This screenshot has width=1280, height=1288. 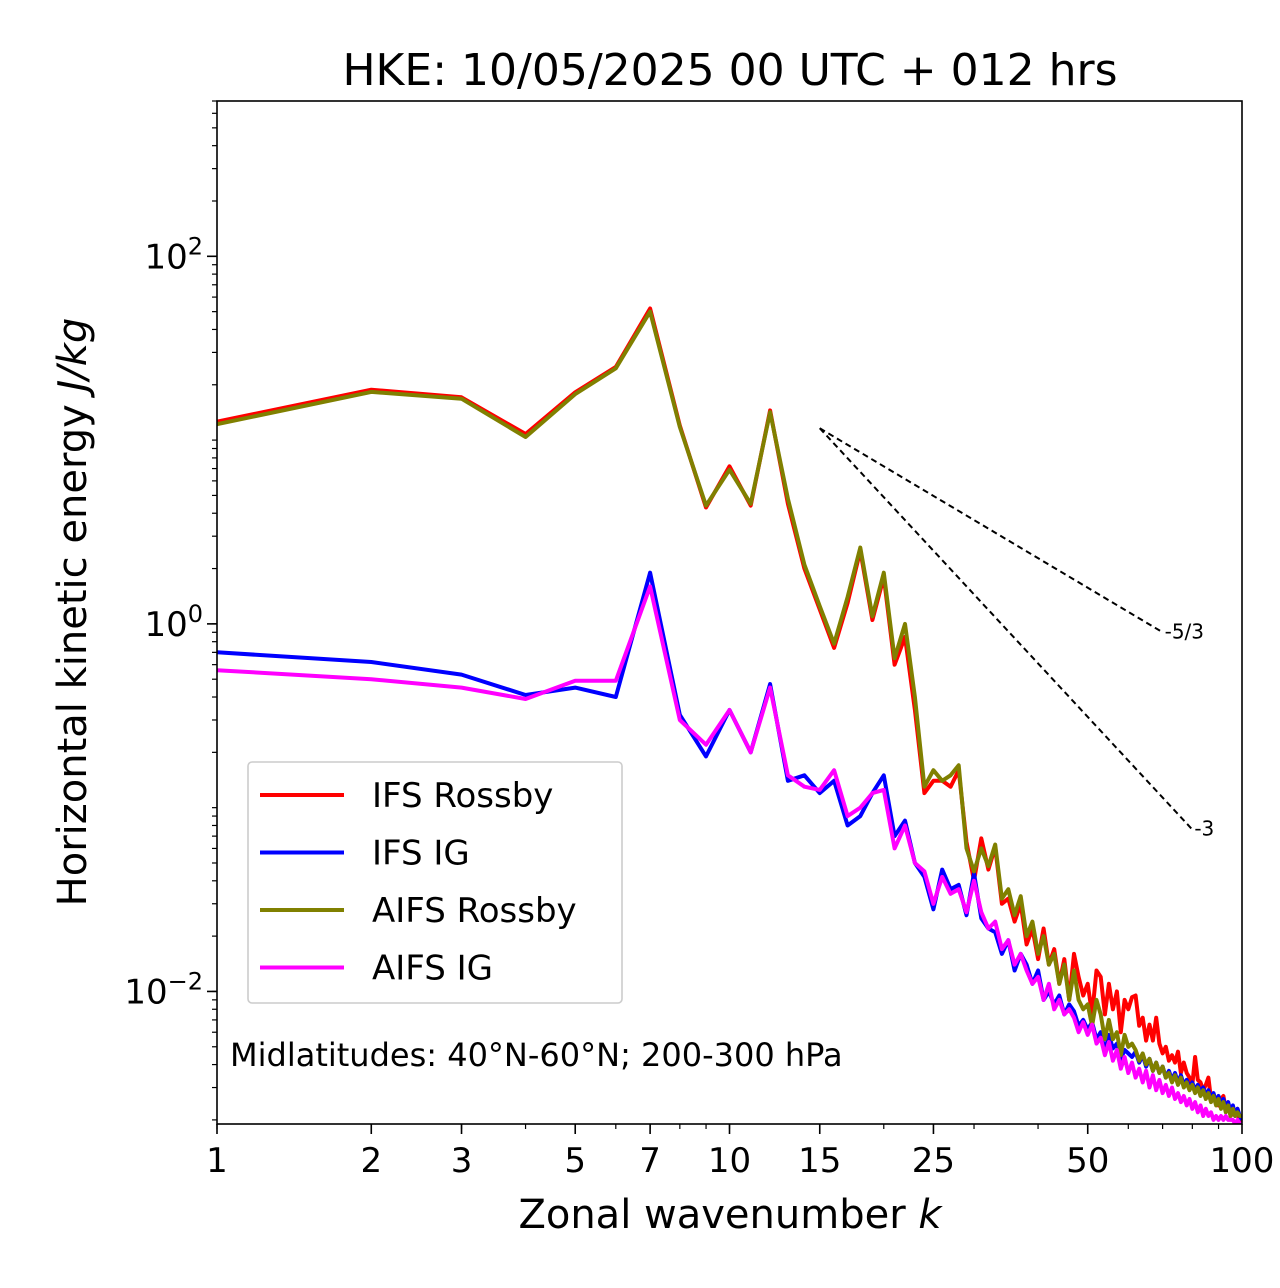 What do you see at coordinates (163, 989) in the screenshot?
I see `y-tick-label: 10⁻²` at bounding box center [163, 989].